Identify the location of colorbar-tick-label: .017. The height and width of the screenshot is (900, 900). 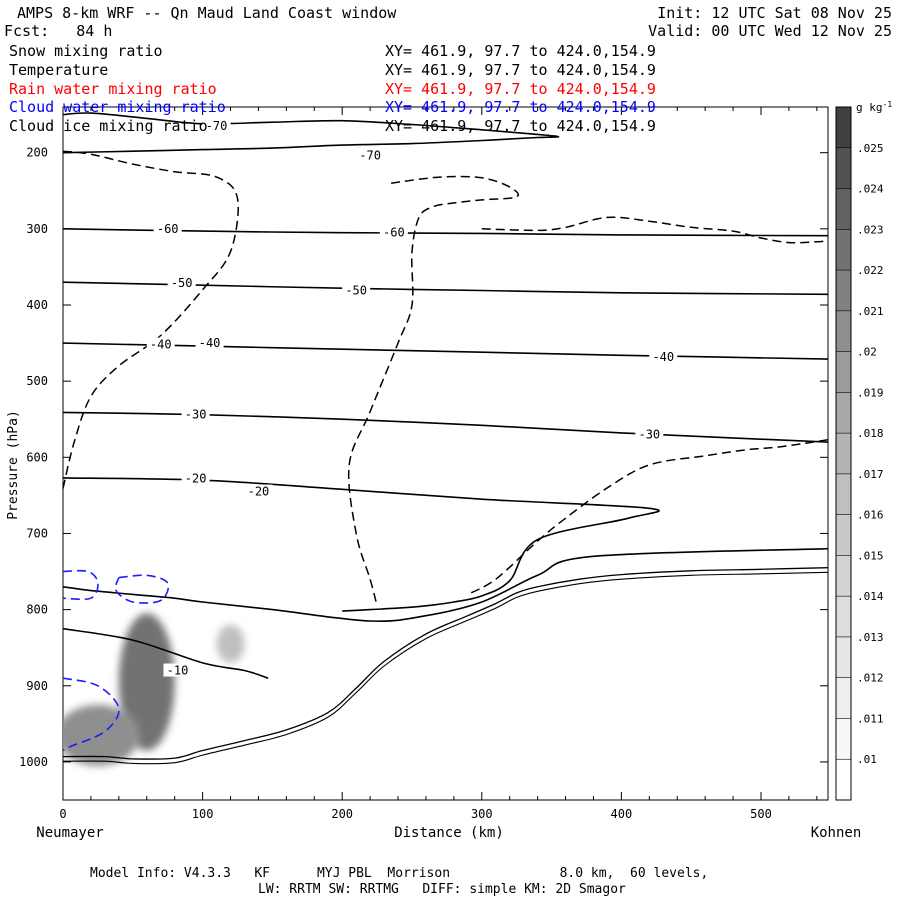
(870, 474).